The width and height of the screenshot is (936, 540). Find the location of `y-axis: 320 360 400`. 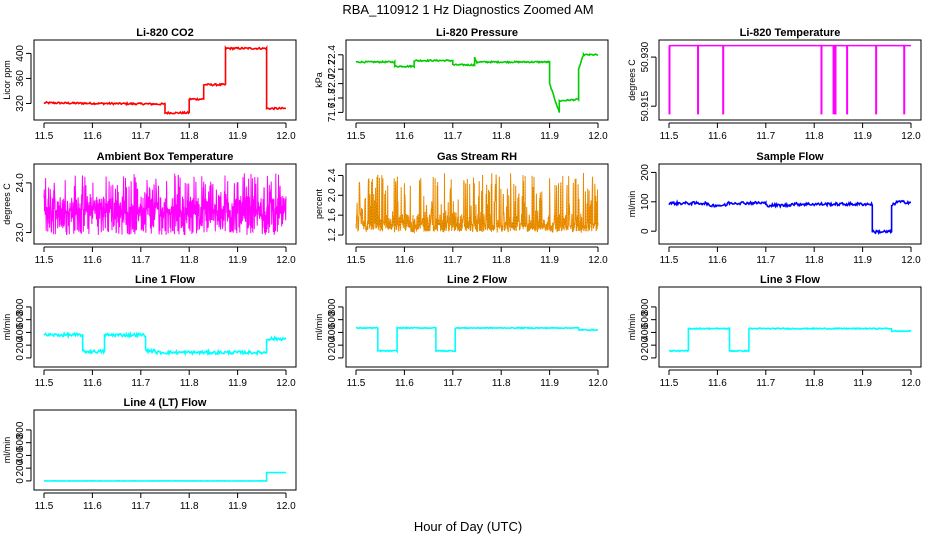

y-axis: 320 360 400 is located at coordinates (23, 78).